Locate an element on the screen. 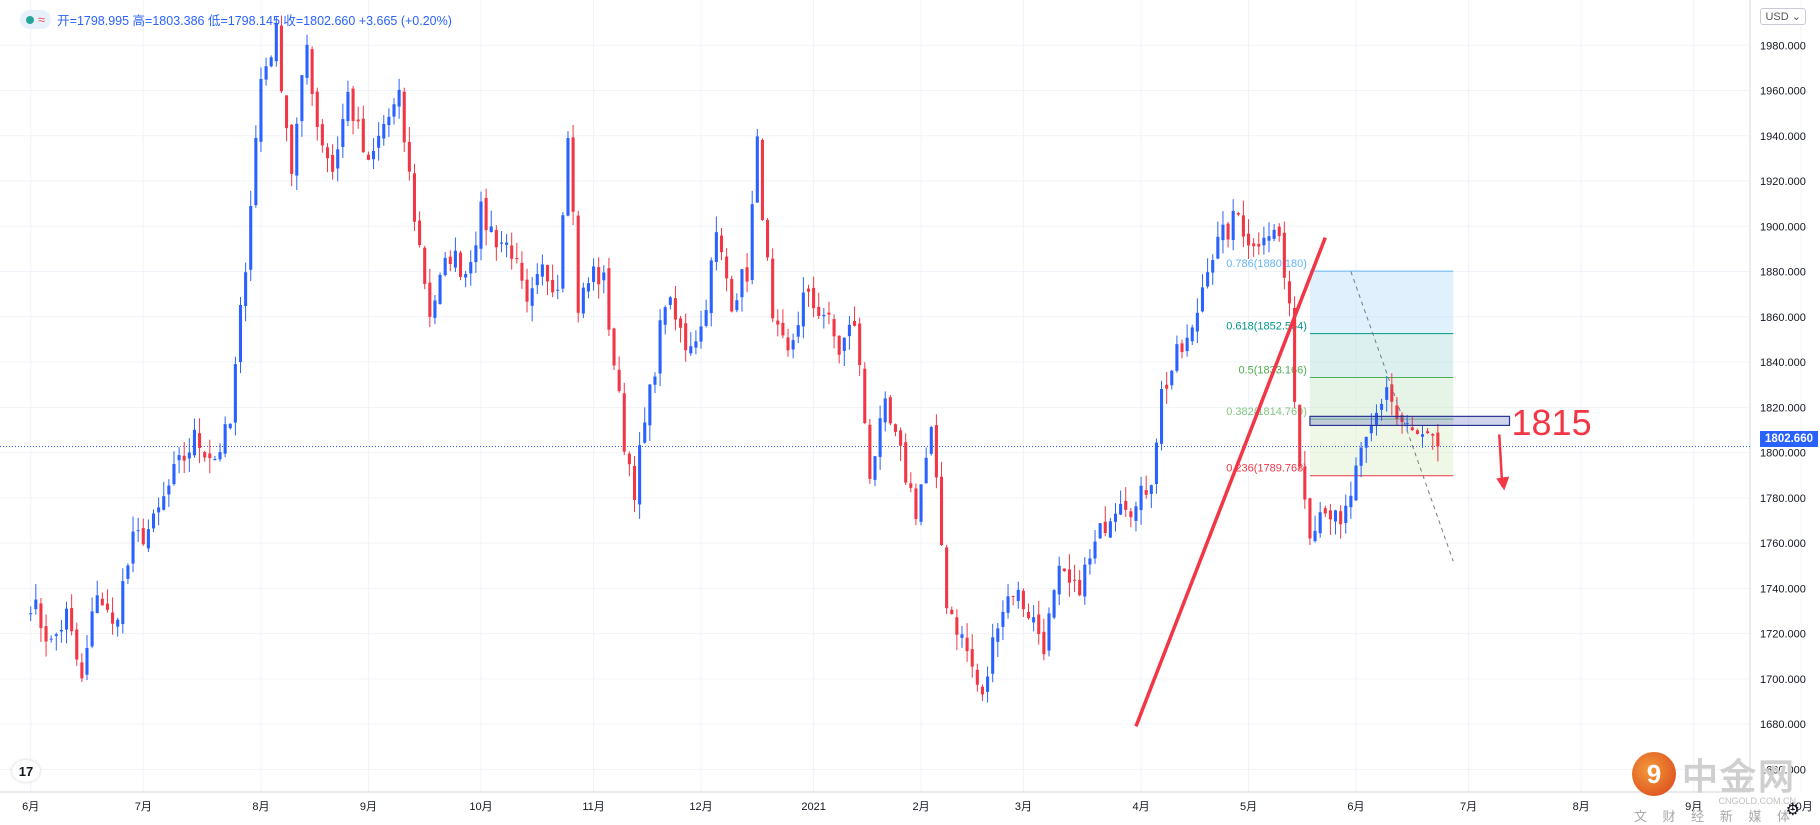 Image resolution: width=1820 pixels, height=825 pixels. y-tick-label: 1920.000 is located at coordinates (1783, 182).